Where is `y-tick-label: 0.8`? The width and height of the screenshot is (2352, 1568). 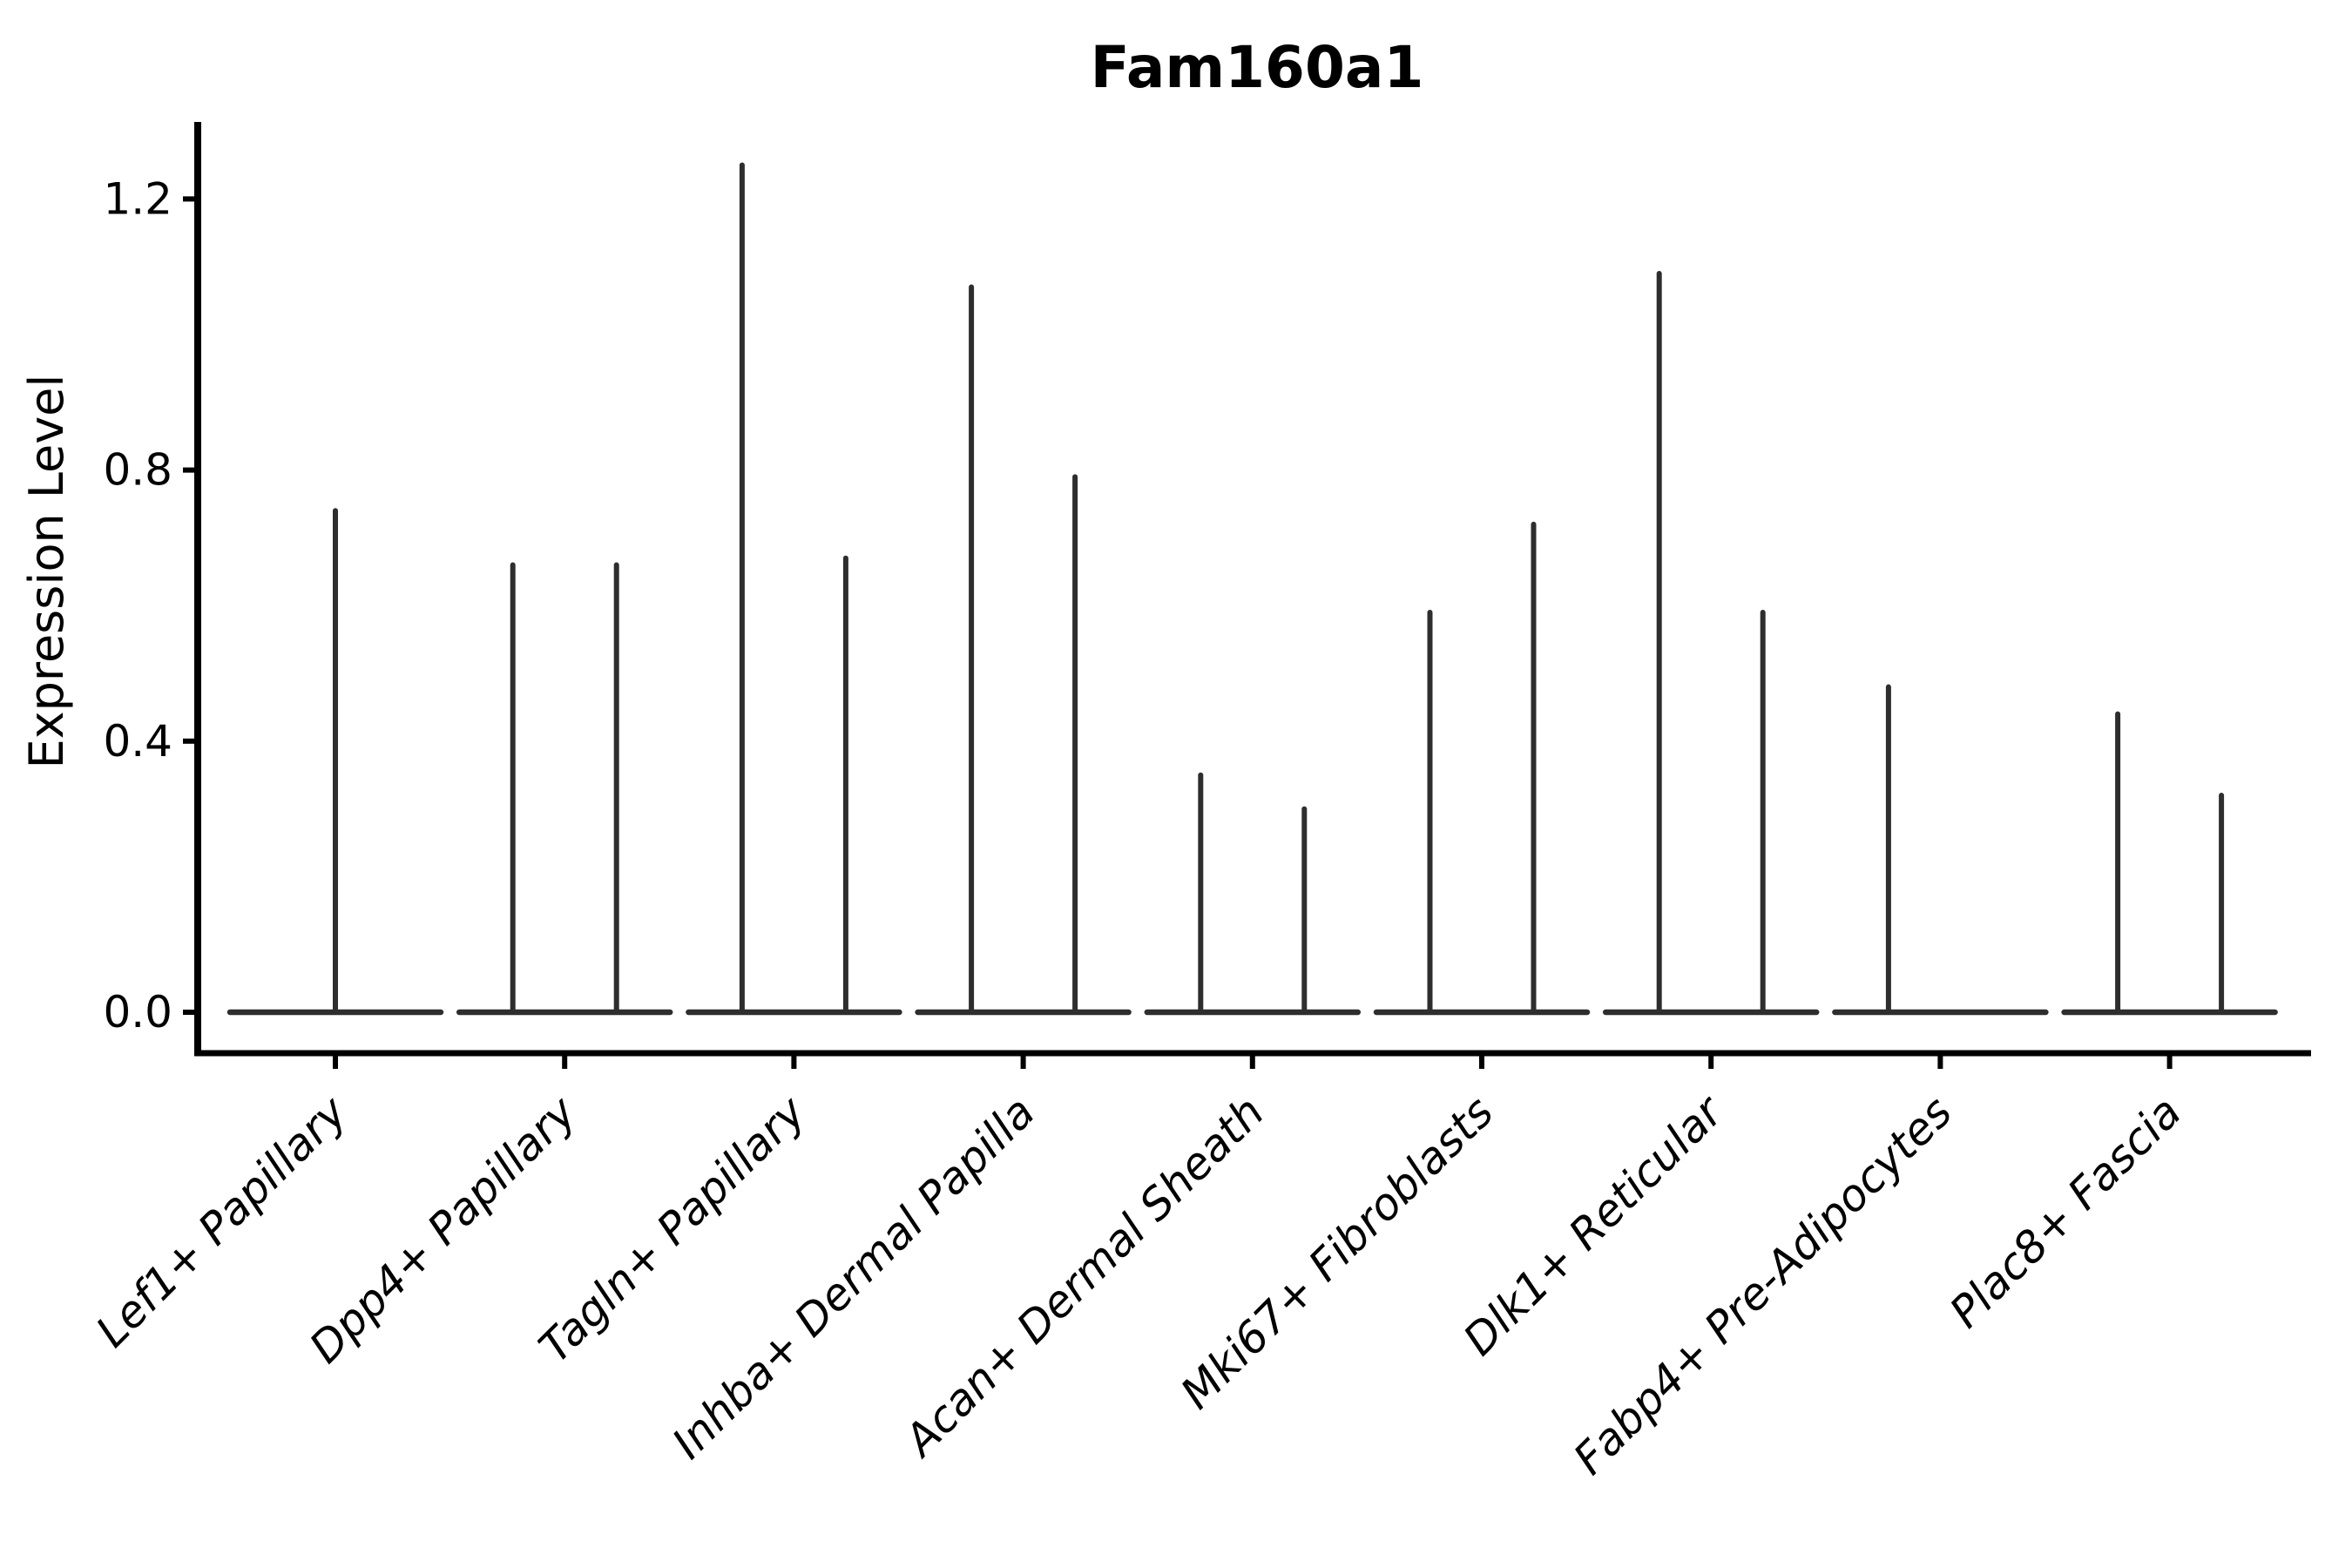
y-tick-label: 0.8 is located at coordinates (137, 470).